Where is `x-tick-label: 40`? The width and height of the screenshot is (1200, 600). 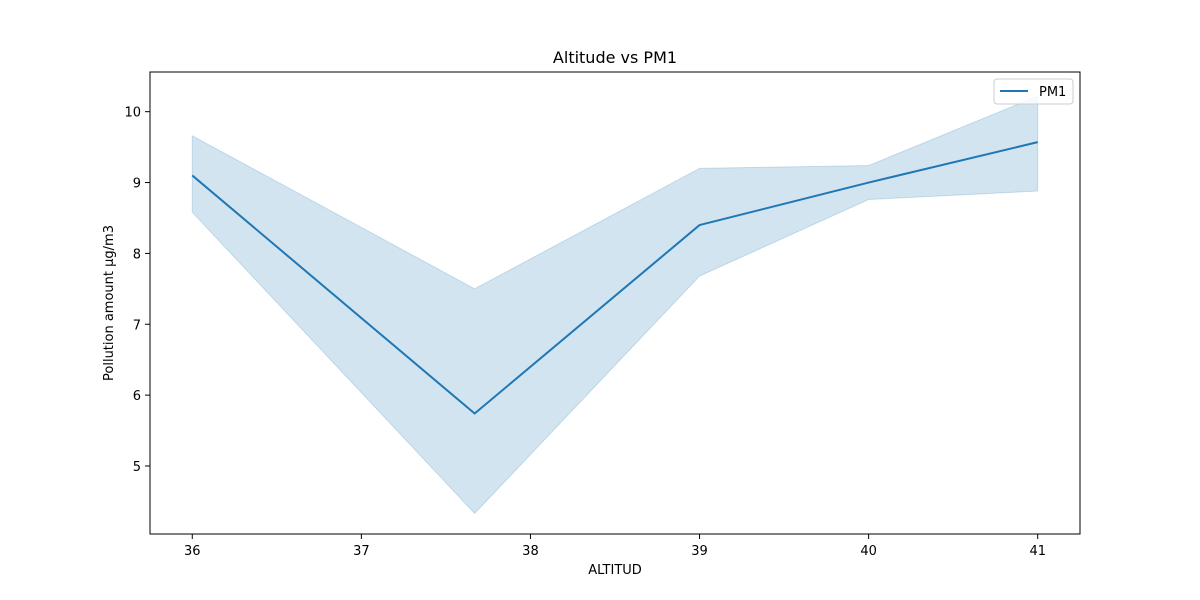
x-tick-label: 40 is located at coordinates (868, 551).